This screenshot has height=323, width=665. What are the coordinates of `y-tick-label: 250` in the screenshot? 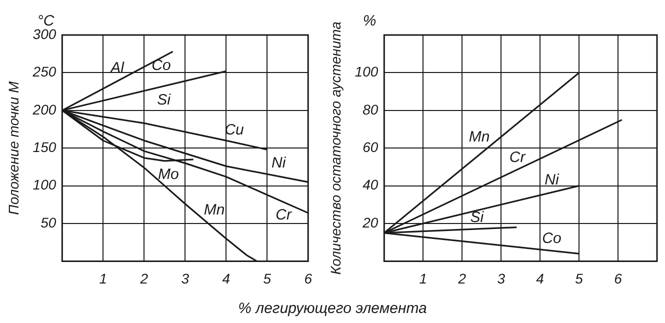 It's located at (44, 72).